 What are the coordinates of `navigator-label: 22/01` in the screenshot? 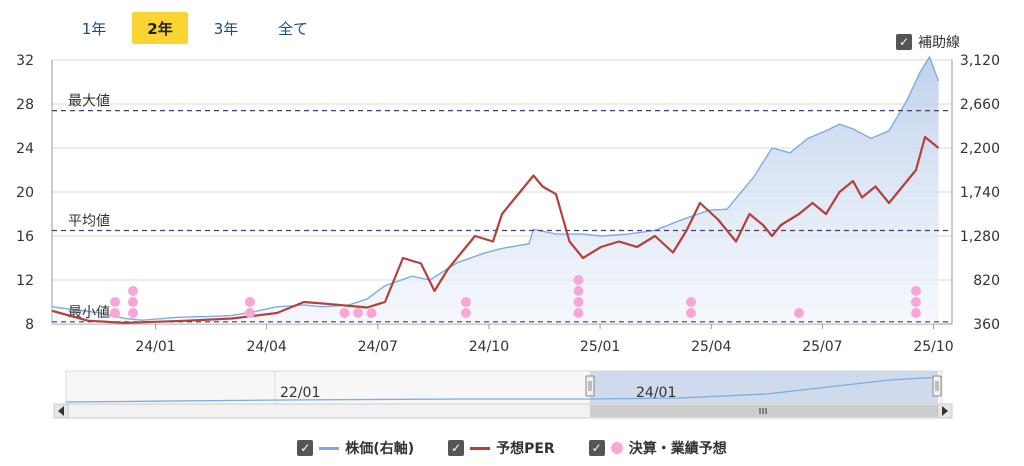 It's located at (300, 393).